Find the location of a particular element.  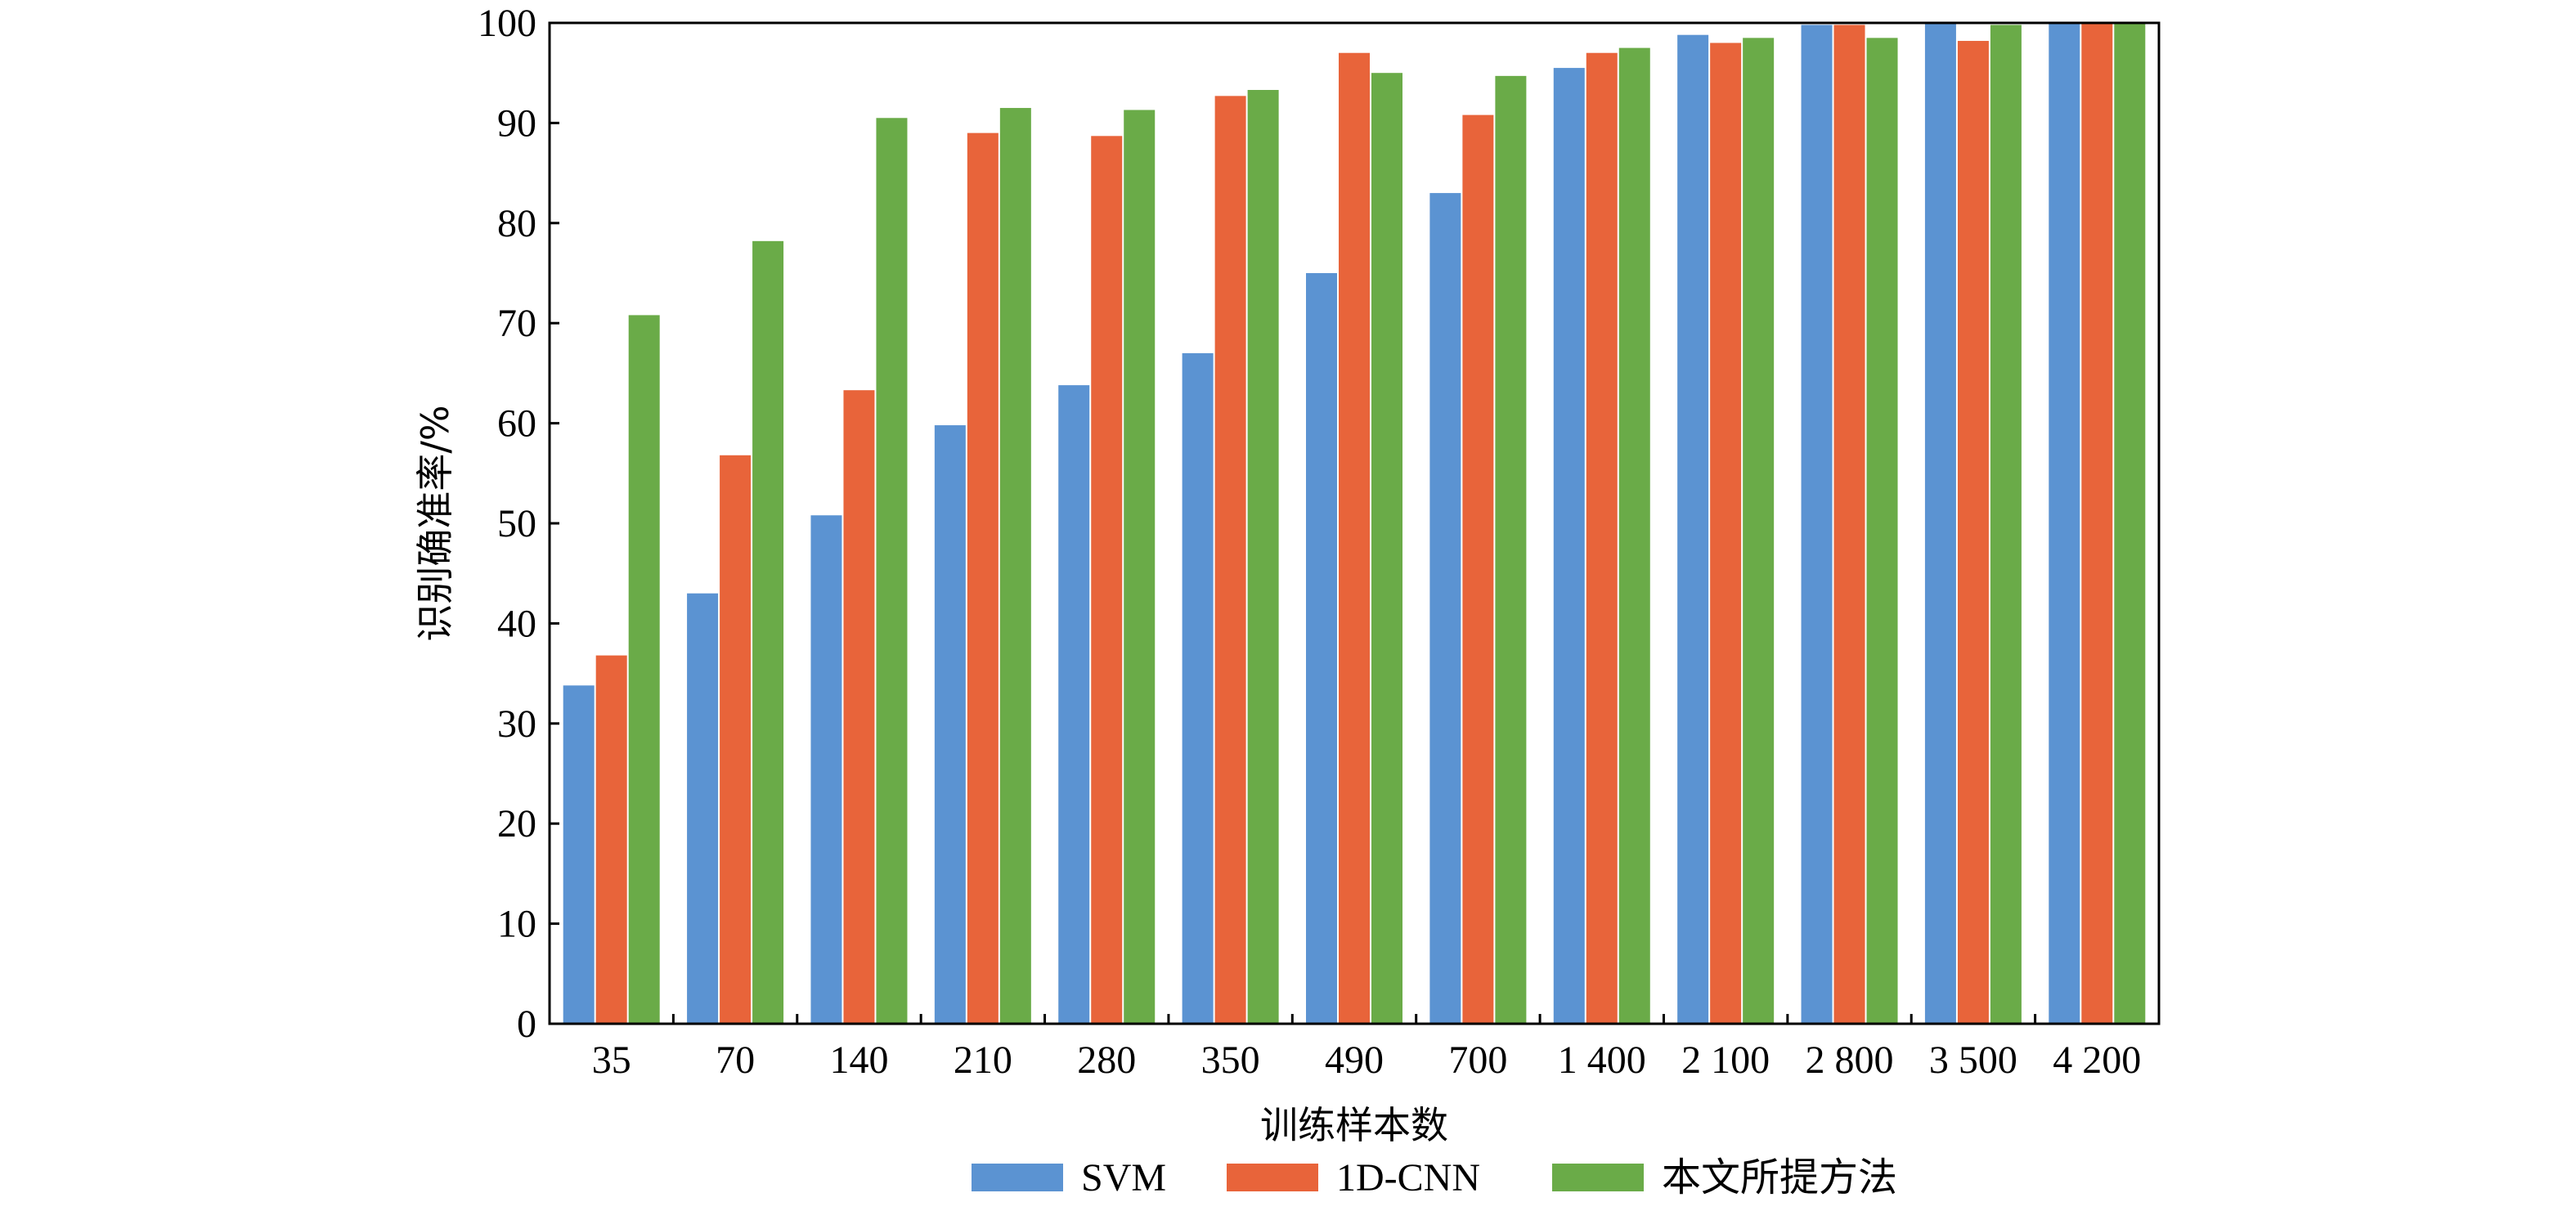

y-tick-label: 10 is located at coordinates (516, 924).